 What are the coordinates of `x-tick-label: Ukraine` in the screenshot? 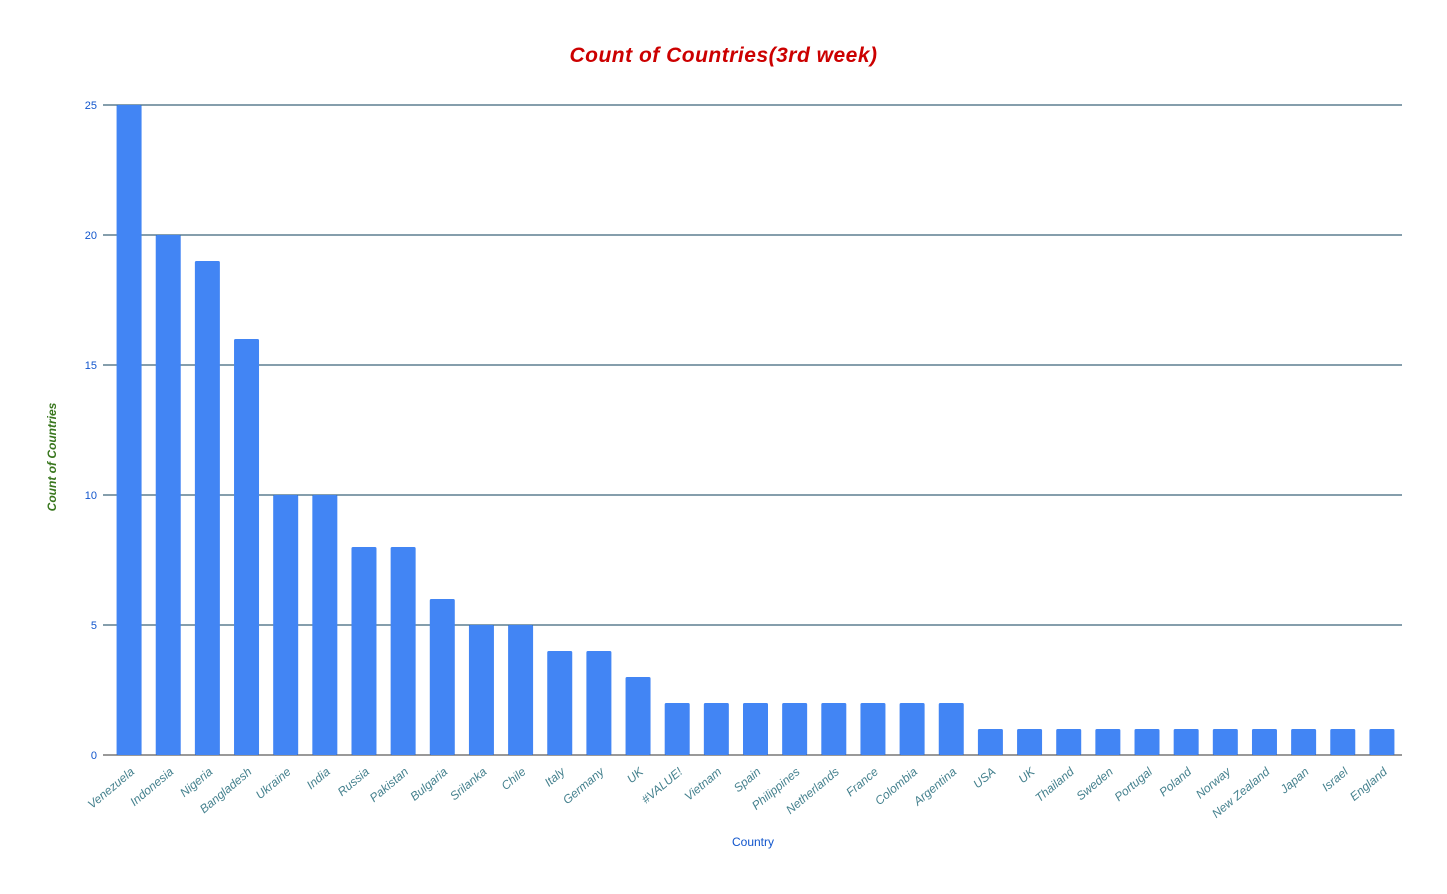 It's located at (273, 783).